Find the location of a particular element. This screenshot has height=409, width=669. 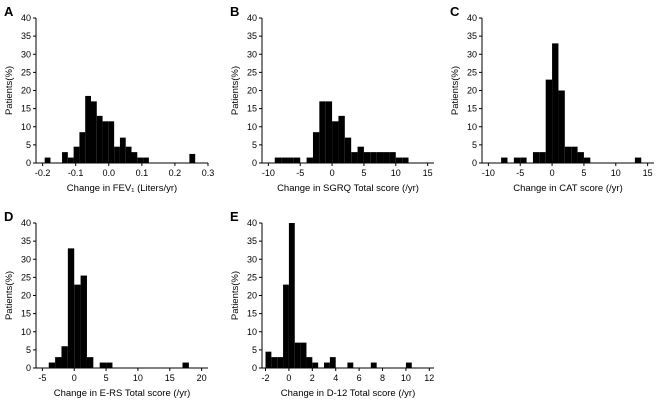

x-tick-label: -0.2 is located at coordinates (43, 173).